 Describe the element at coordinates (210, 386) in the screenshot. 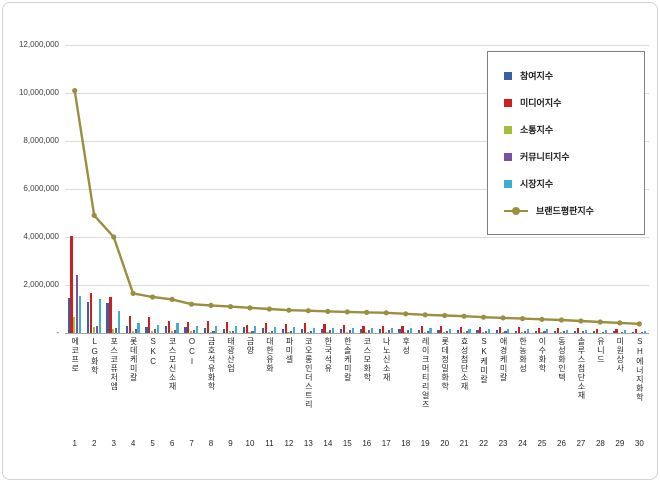

I see `category-label-cell: 금호석유화학` at that location.